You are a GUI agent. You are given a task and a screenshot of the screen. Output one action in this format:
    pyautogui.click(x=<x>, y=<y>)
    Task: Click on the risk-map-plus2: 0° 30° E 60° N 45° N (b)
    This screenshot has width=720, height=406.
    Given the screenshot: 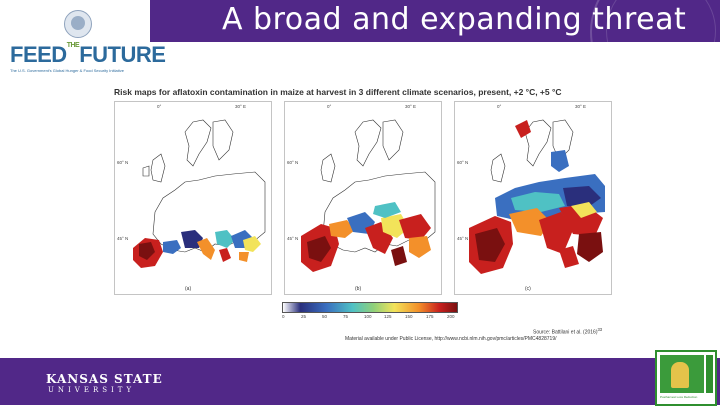 What is the action you would take?
    pyautogui.click(x=363, y=198)
    